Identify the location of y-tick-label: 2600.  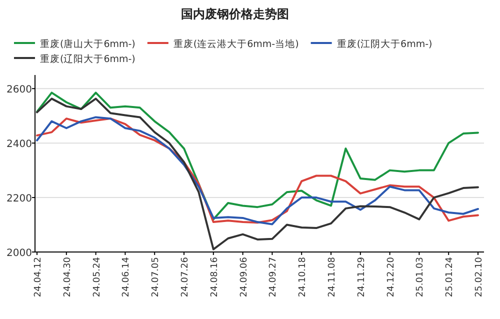
(19, 90).